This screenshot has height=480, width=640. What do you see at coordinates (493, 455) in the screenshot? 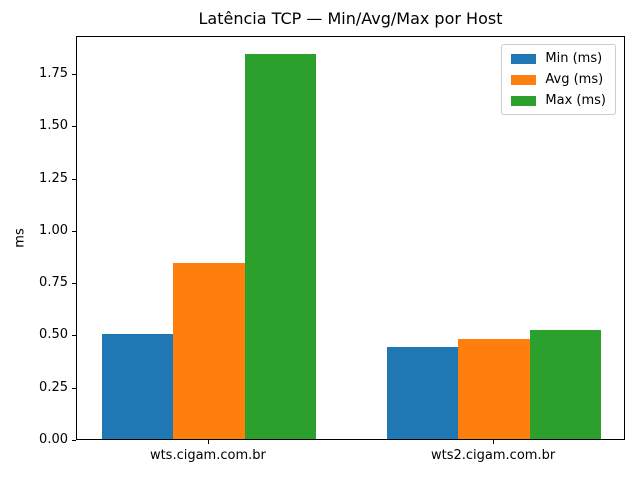
I see `x-tick-label-wts2.cigam.com.br: wts2.cigam.com.br` at bounding box center [493, 455].